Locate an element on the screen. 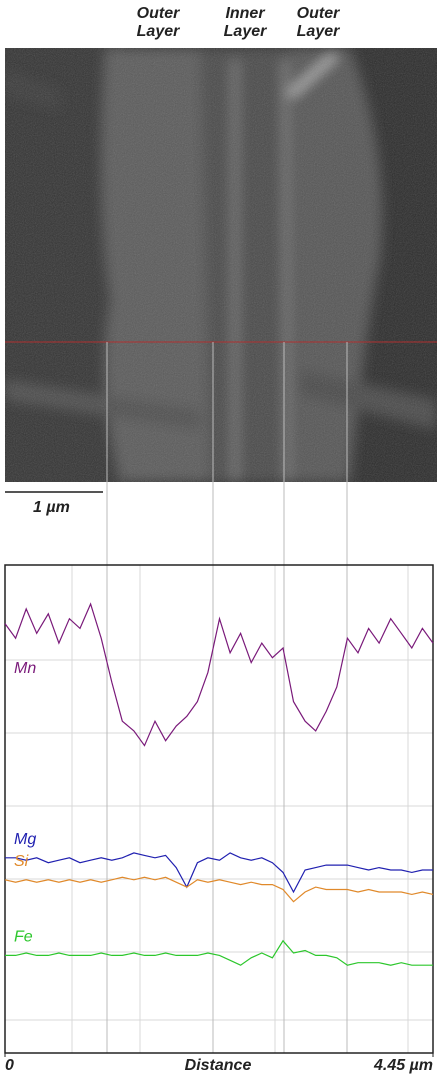 The height and width of the screenshot is (1084, 445). layer-labels: Outer Layer Inner Layer Outer Layer is located at coordinates (238, 22).